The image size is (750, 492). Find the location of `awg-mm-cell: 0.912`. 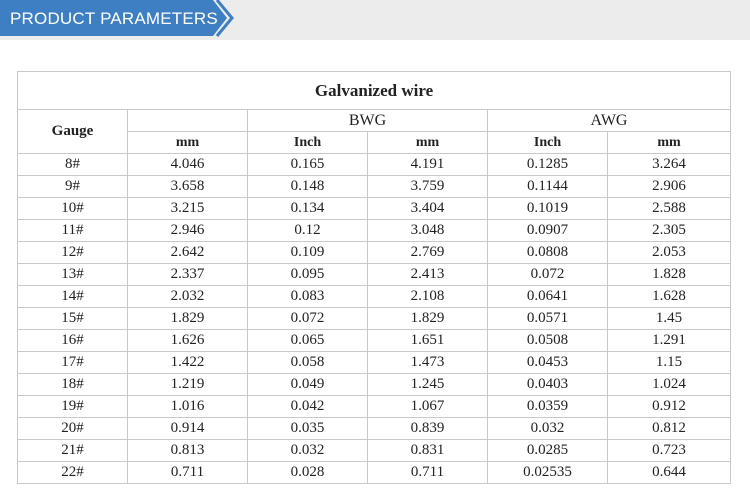

awg-mm-cell: 0.912 is located at coordinates (669, 406).